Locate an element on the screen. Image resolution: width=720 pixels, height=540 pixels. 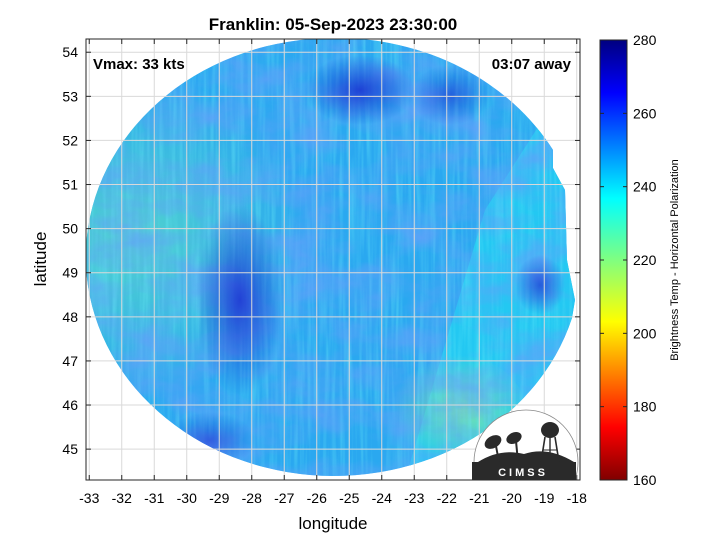
colorbar-tick-label: 160 is located at coordinates (645, 480).